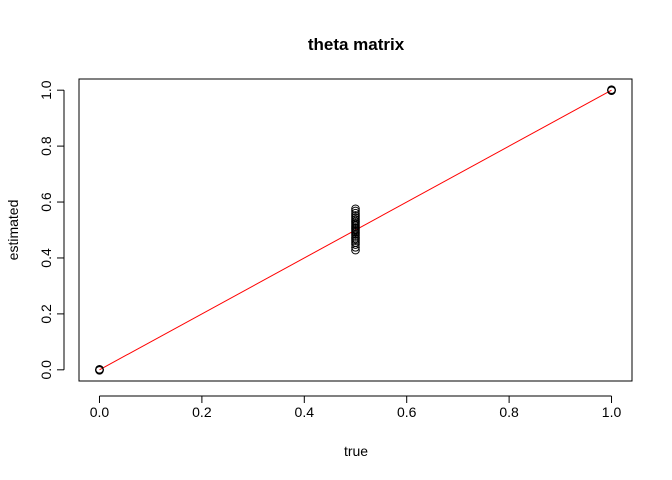 This screenshot has height=480, width=672. I want to click on y-axis-label: estimated, so click(13, 230).